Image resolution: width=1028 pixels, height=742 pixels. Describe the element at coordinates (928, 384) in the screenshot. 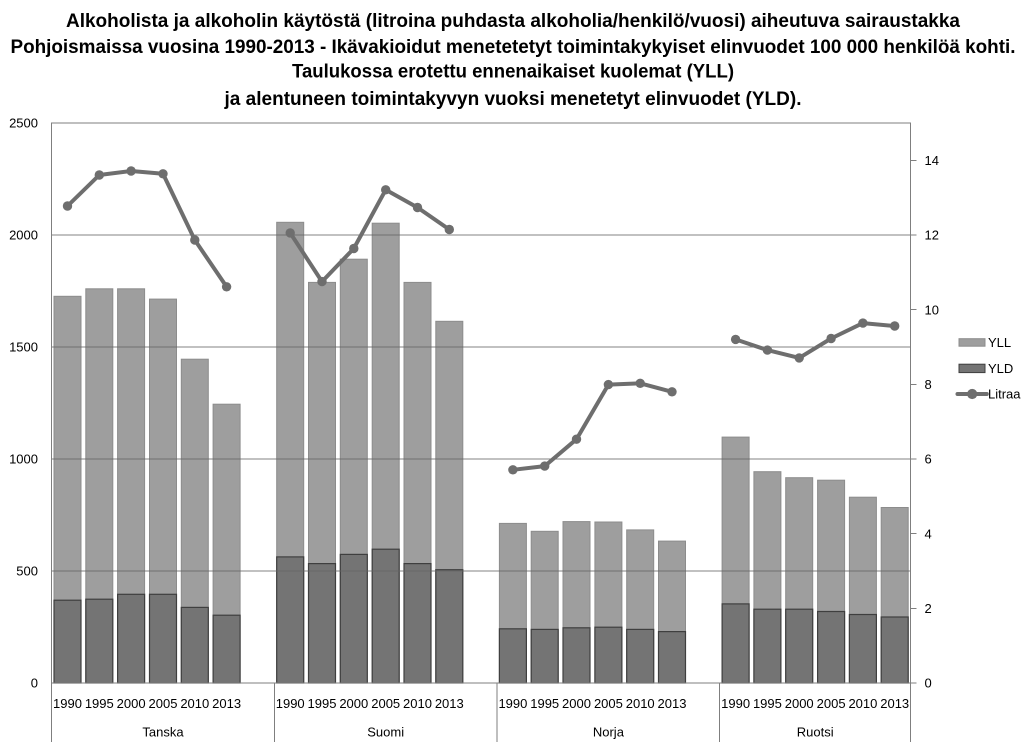

I see `svg-text: 8` at that location.